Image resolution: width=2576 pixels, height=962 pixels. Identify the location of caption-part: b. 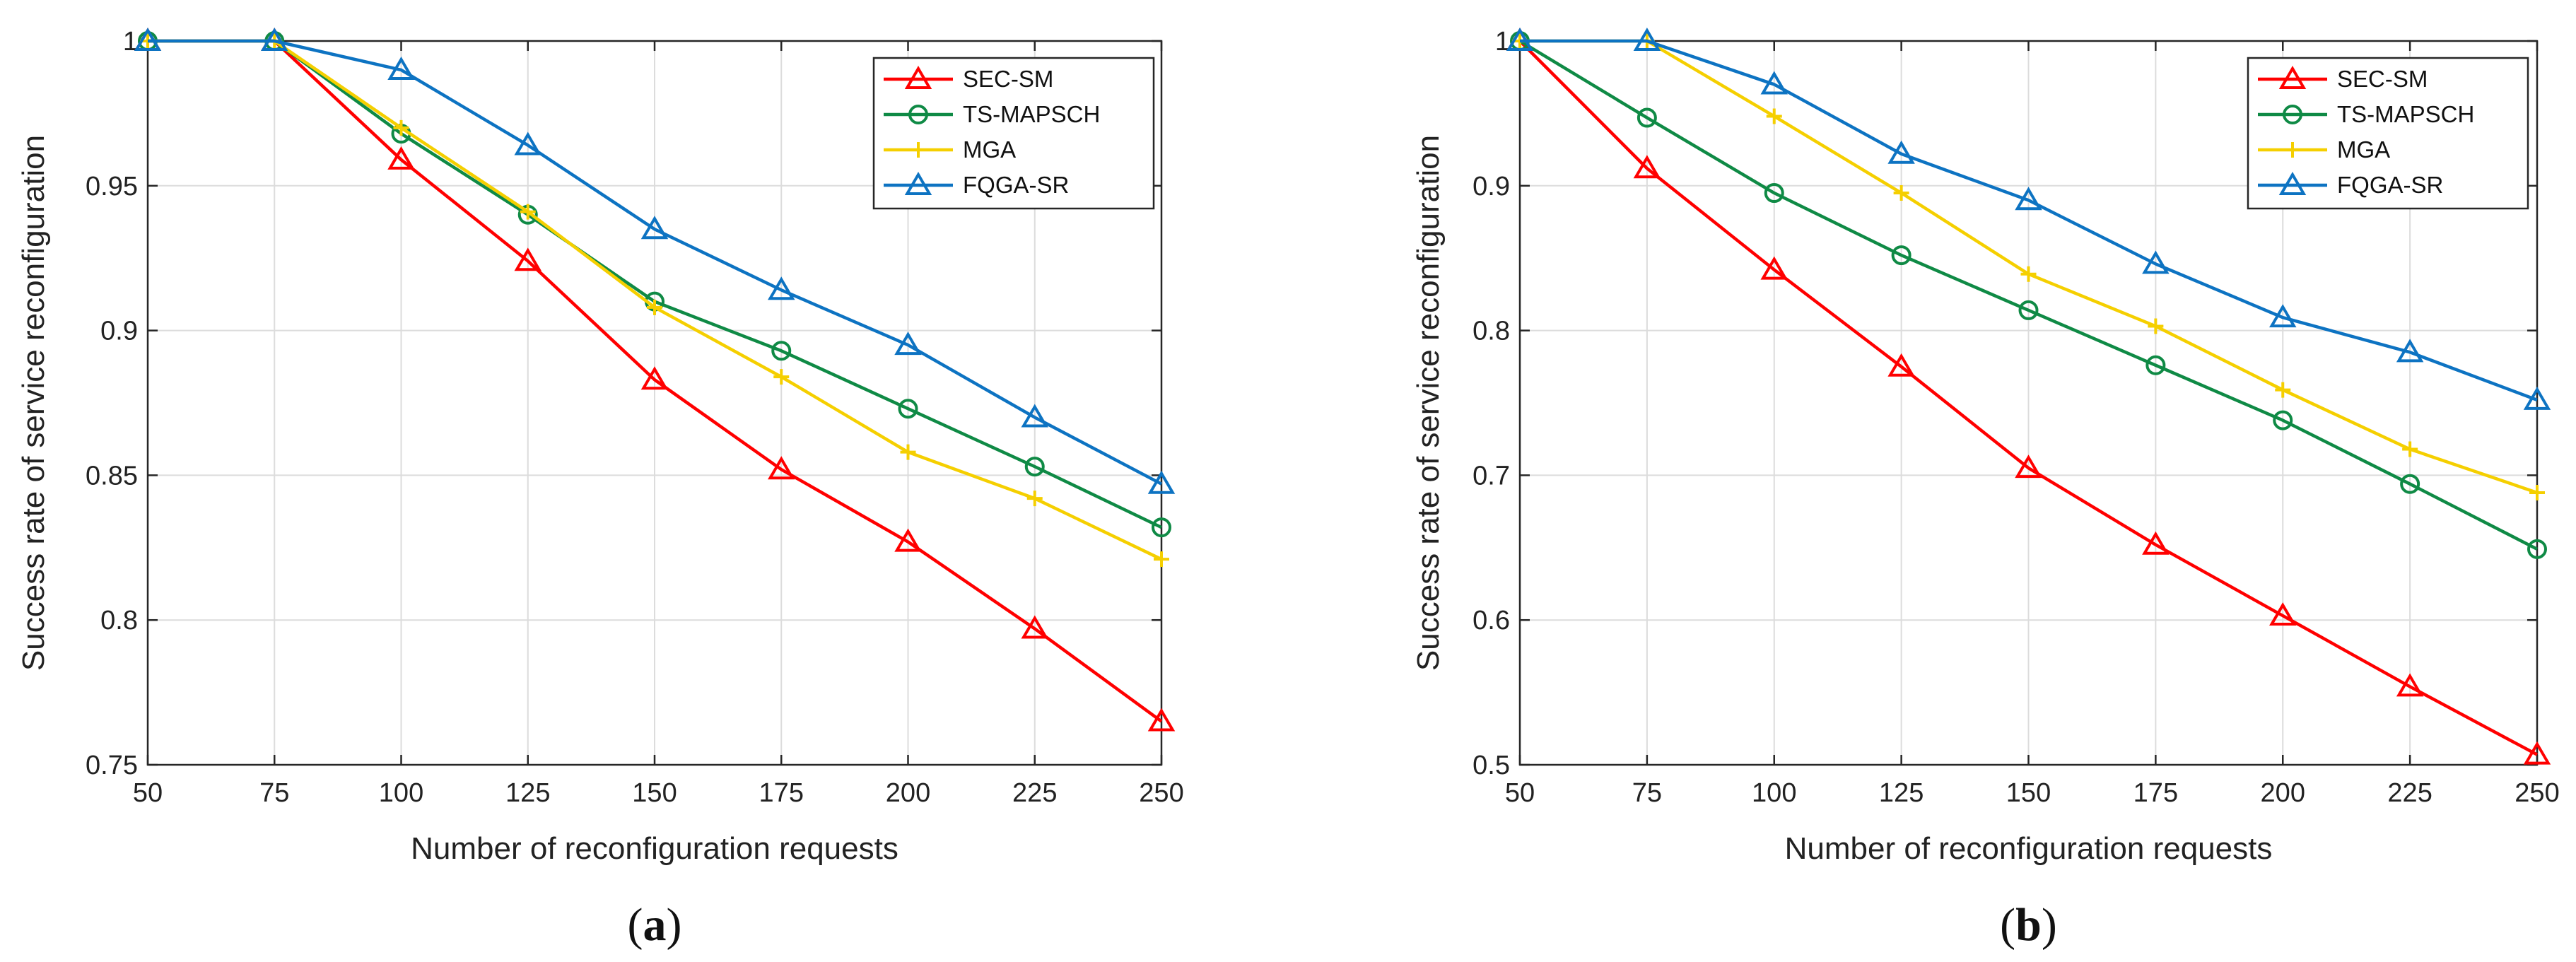
(2028, 925).